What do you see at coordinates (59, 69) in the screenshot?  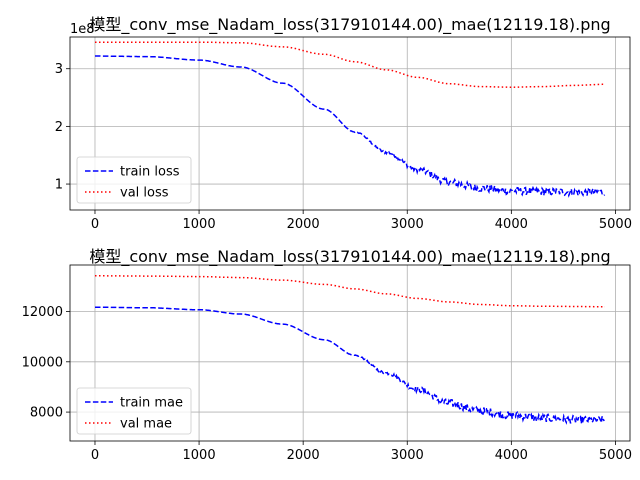 I see `y-tick-label: 3` at bounding box center [59, 69].